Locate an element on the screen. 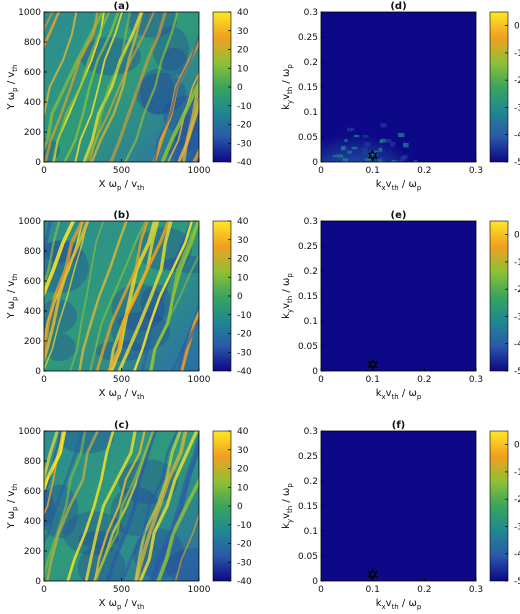  y-tick-label: 0 is located at coordinates (315, 163).